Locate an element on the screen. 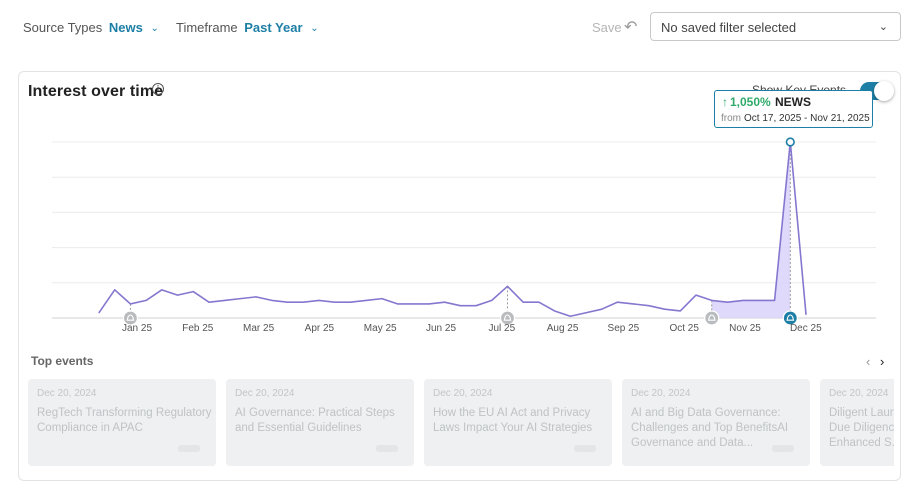 The width and height of the screenshot is (923, 495). x-tick-label: Aug 25 is located at coordinates (563, 328).